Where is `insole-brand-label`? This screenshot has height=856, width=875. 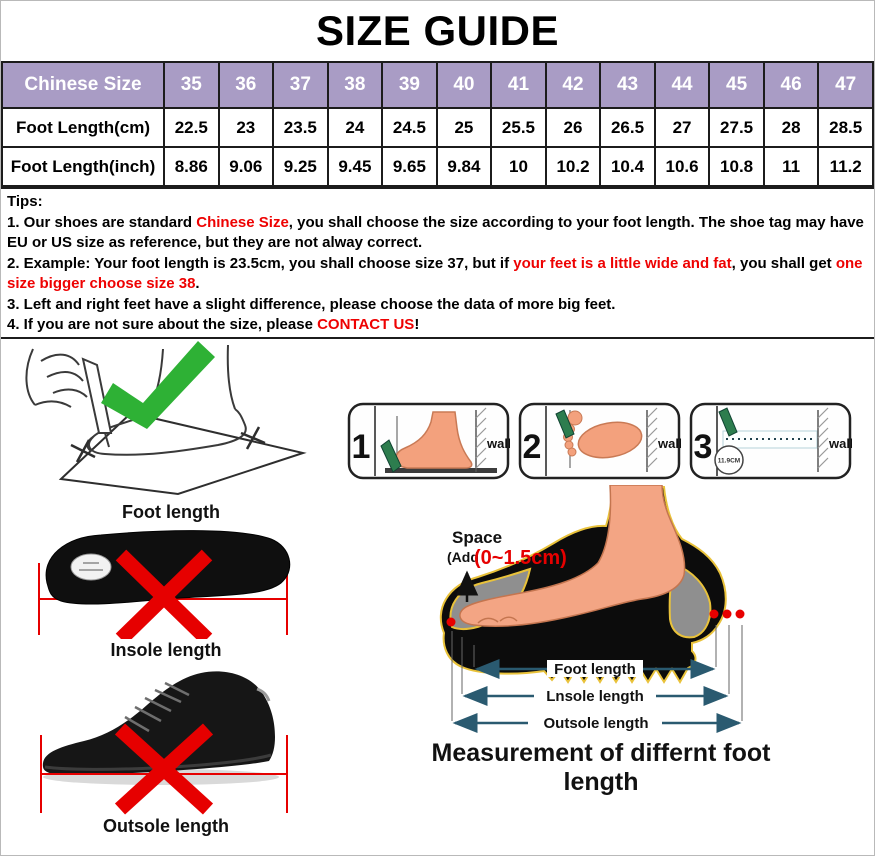
insole-brand-label is located at coordinates (91, 567).